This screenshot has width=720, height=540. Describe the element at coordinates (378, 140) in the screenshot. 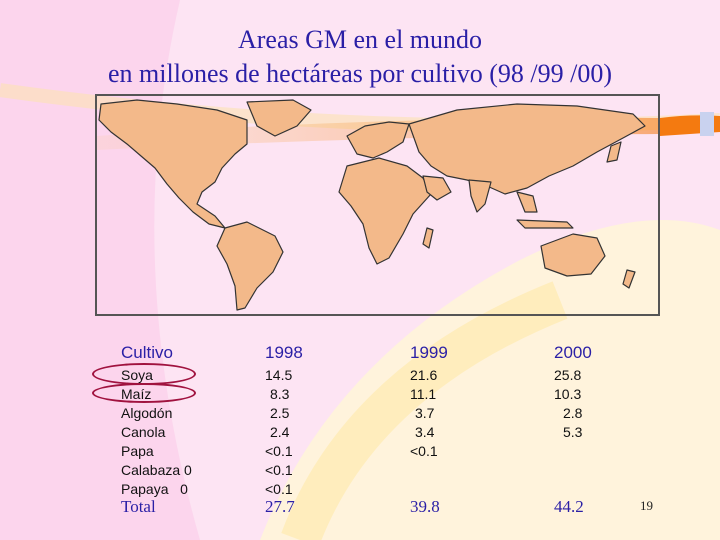

I see `europe` at that location.